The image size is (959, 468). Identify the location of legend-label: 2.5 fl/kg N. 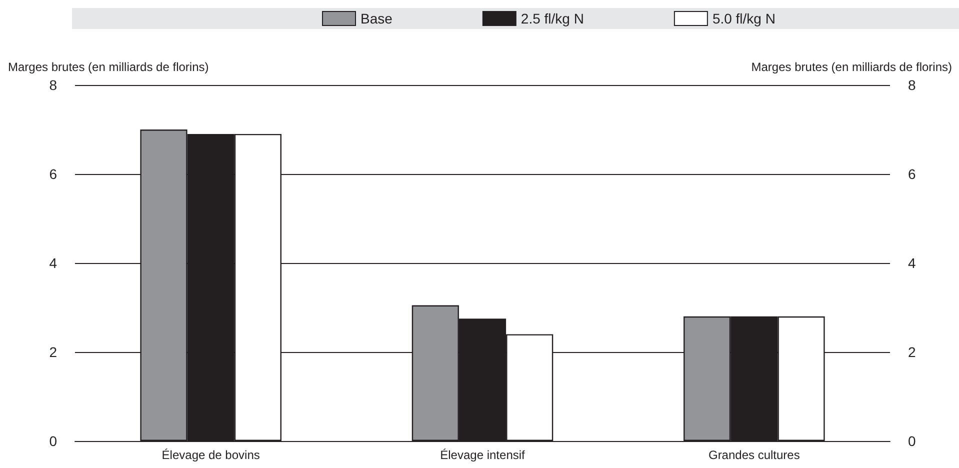
(552, 18).